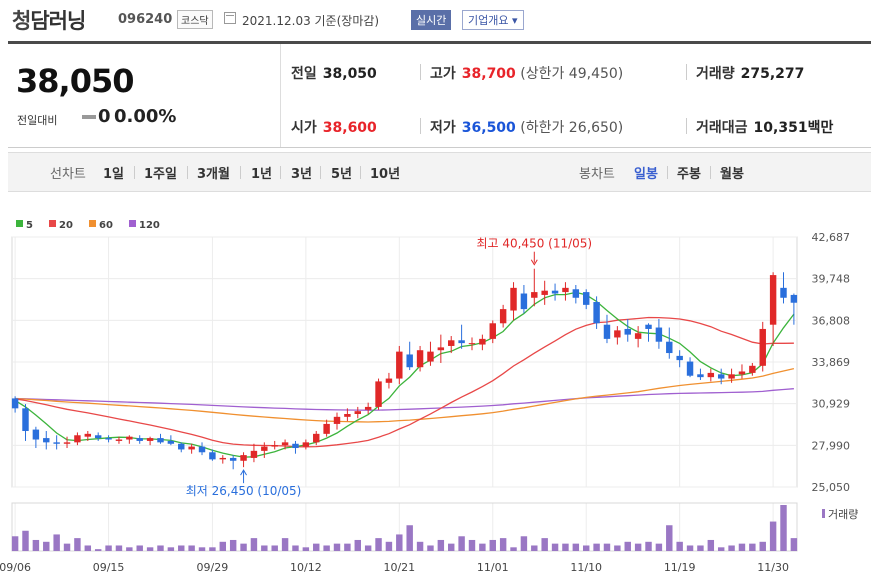  Describe the element at coordinates (831, 487) in the screenshot. I see `y-tick-label: 25,050` at that location.